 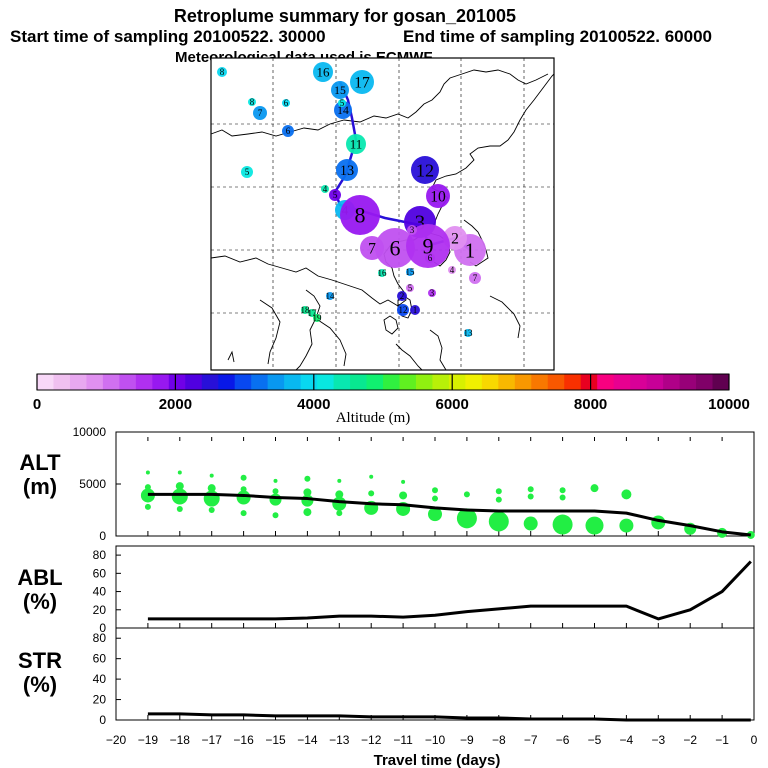 I want to click on map-point-label: 9, so click(x=428, y=246).